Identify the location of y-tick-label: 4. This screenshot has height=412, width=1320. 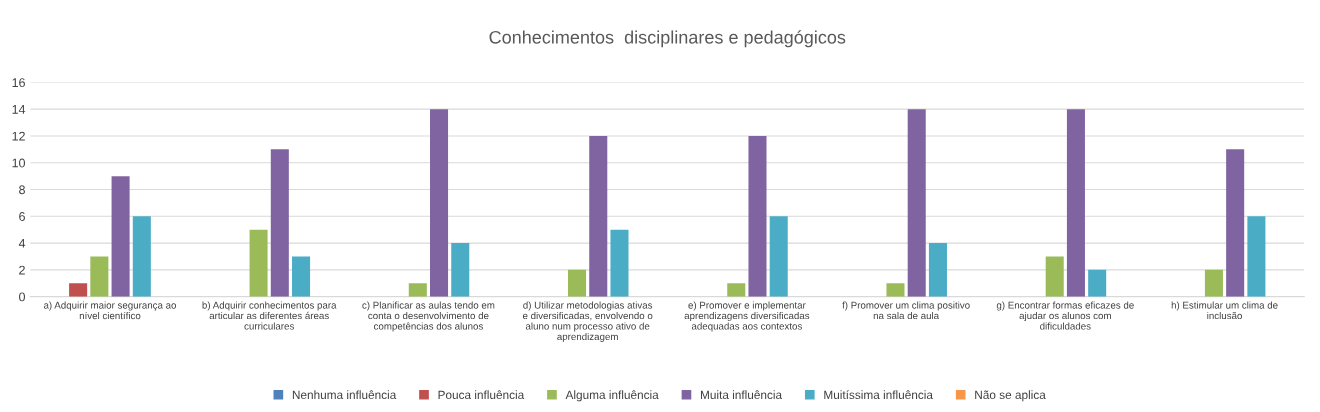
(22, 243).